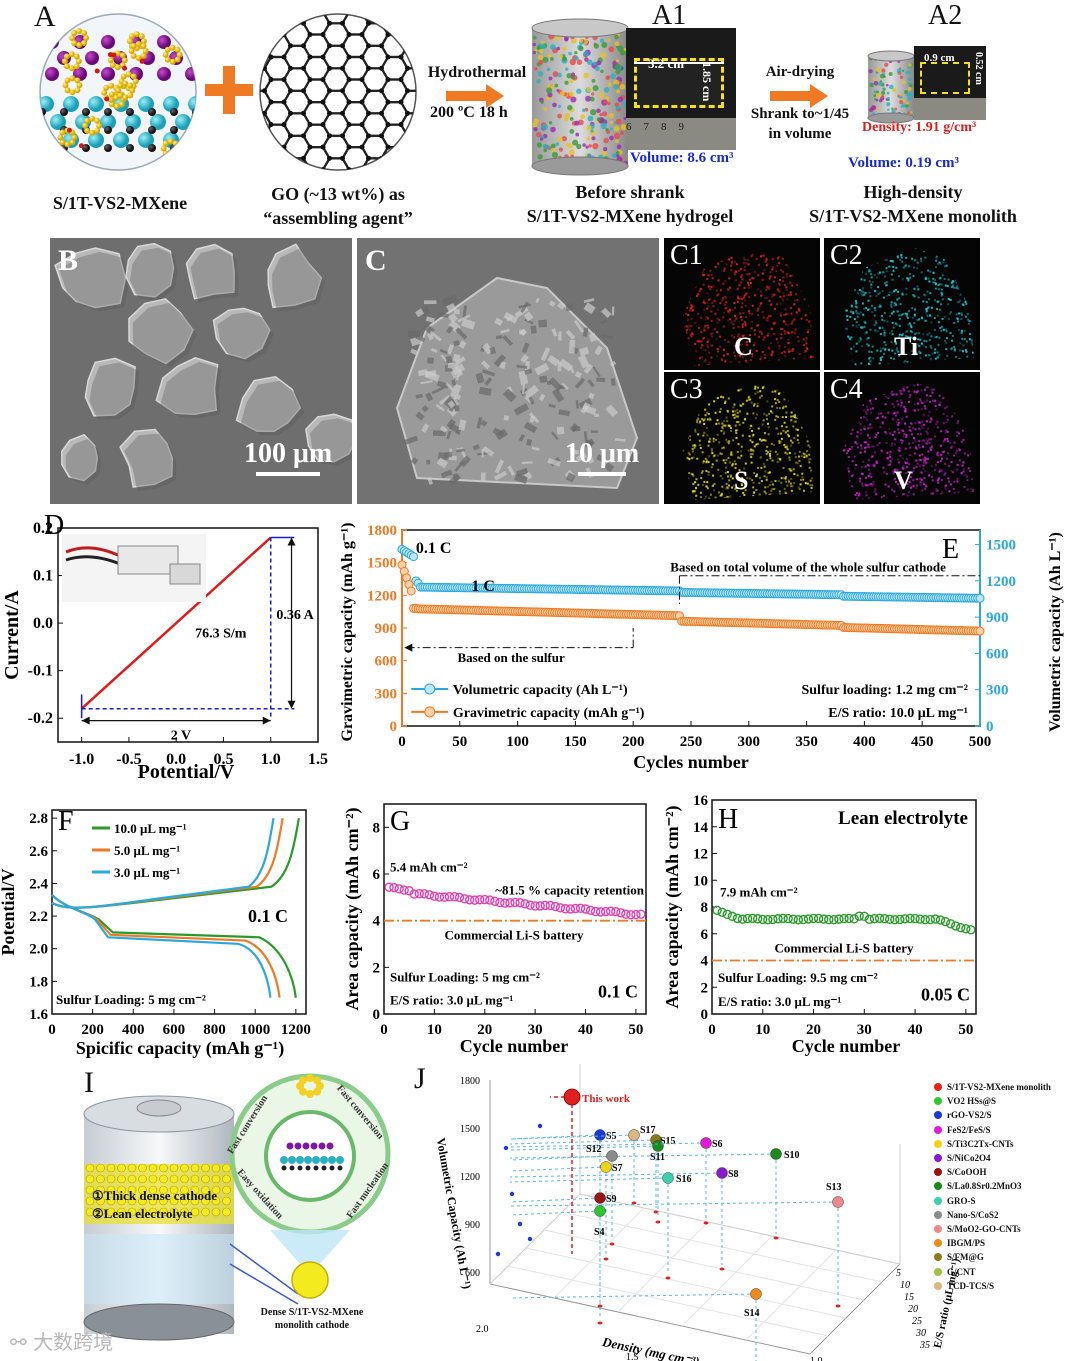  Describe the element at coordinates (191, 1218) in the screenshot. I see `battery-cell-illustration` at that location.